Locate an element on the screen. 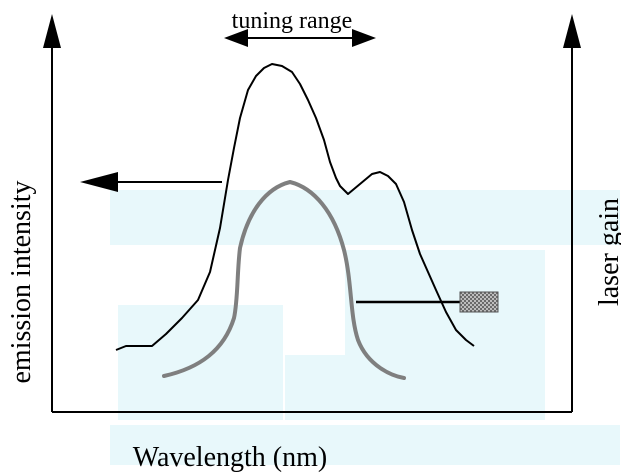 The image size is (621, 474). gain-legend-swatch is located at coordinates (479, 302).